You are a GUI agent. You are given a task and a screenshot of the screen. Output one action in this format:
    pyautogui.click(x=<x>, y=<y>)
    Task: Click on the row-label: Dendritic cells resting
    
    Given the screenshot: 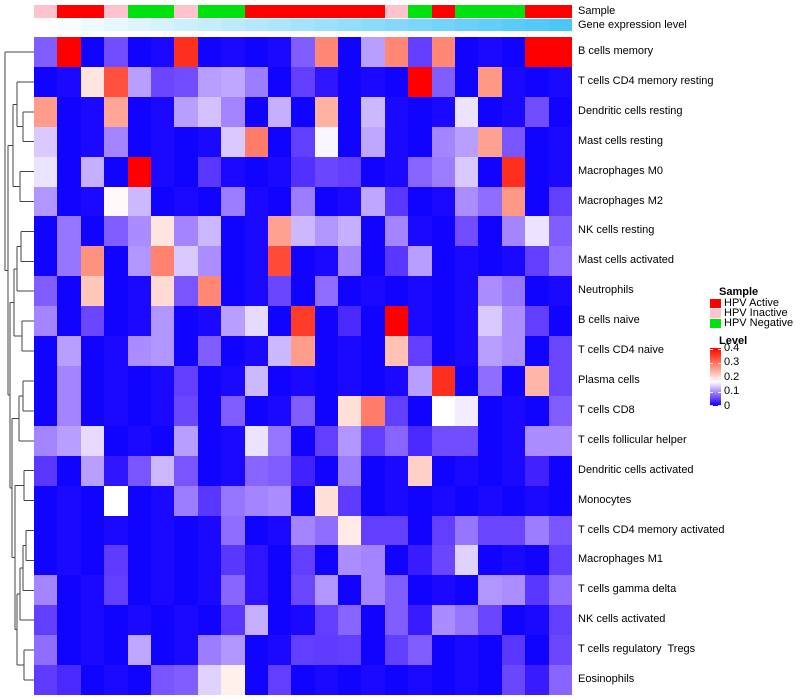 What is the action you would take?
    pyautogui.click(x=630, y=110)
    